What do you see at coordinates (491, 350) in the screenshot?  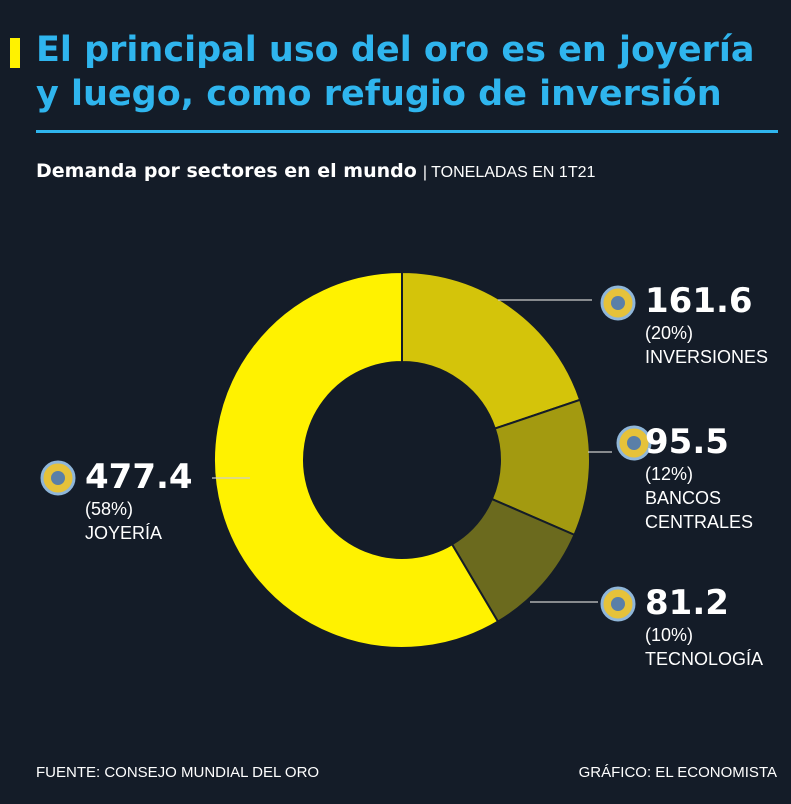 I see `donut-slice` at bounding box center [491, 350].